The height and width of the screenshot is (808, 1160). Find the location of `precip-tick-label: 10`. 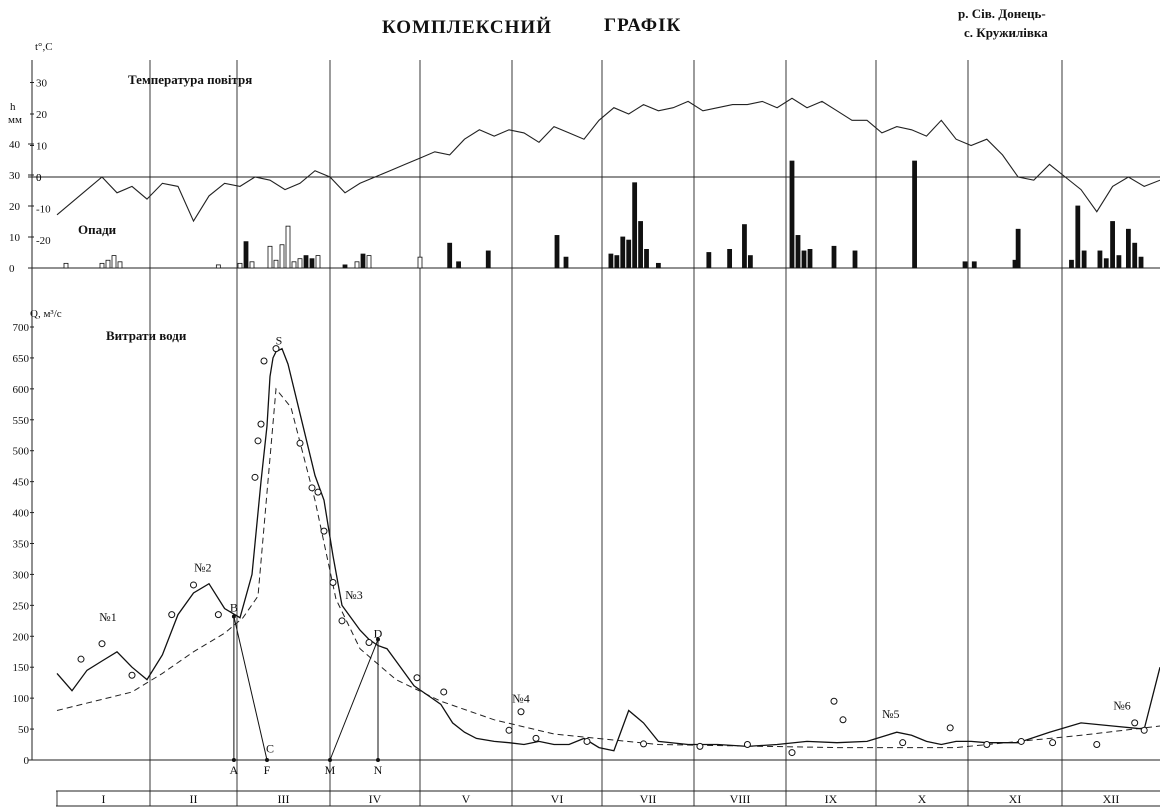

precip-tick-label: 10 is located at coordinates (15, 238).